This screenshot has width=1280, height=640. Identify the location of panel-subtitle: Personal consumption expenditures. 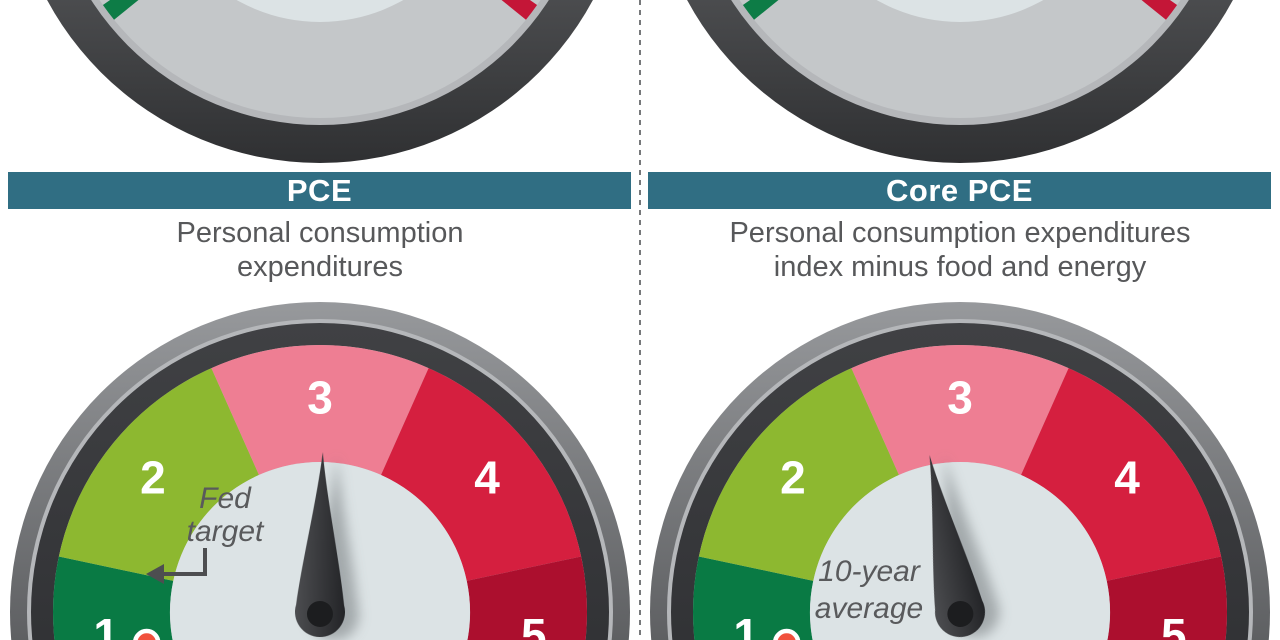
(320, 250).